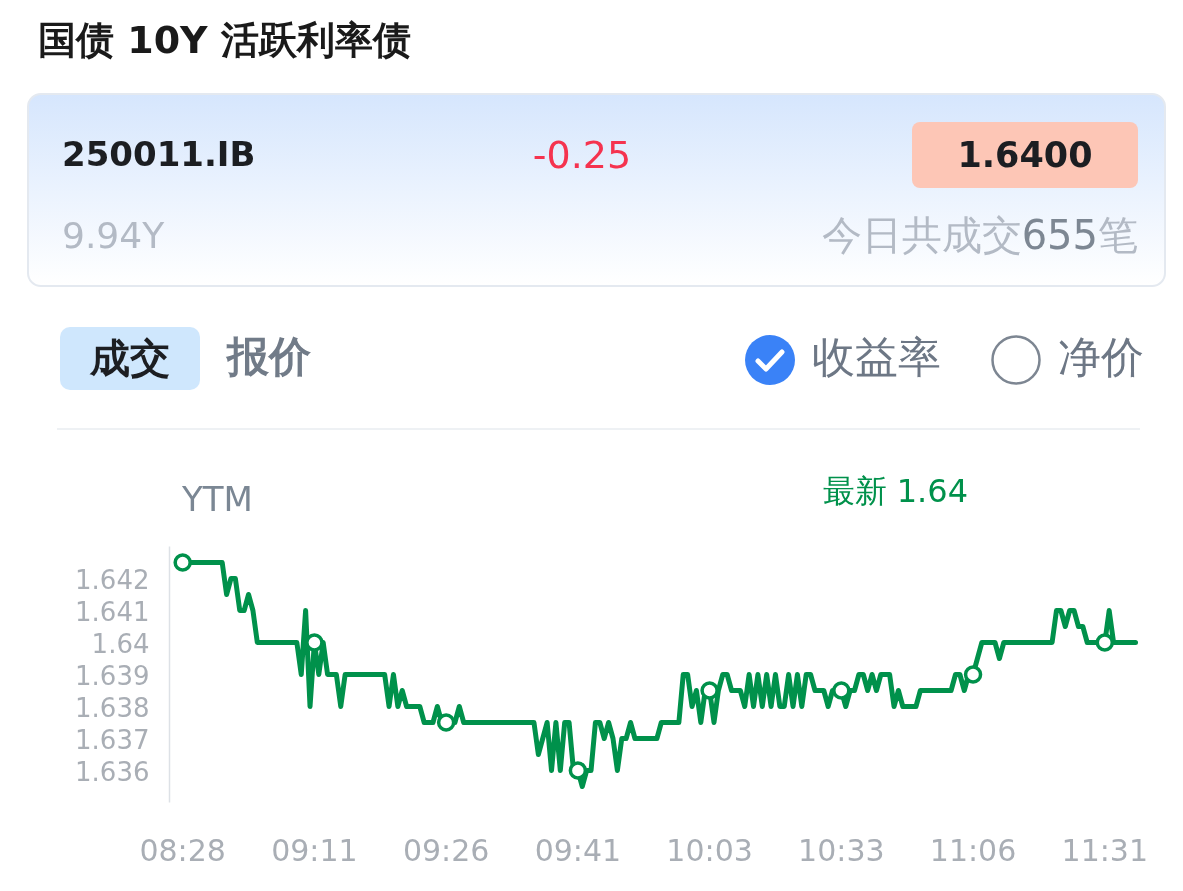  Describe the element at coordinates (159, 154) in the screenshot. I see `text: 250011.IB` at that location.